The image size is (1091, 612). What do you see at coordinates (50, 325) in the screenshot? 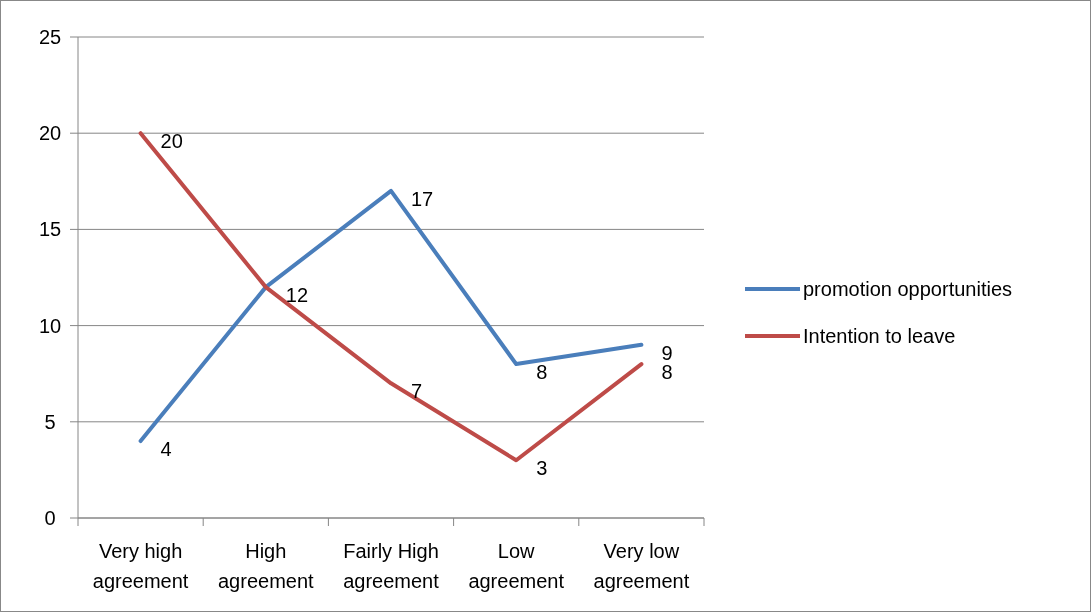
I see `y-tick-label: 10` at bounding box center [50, 325].